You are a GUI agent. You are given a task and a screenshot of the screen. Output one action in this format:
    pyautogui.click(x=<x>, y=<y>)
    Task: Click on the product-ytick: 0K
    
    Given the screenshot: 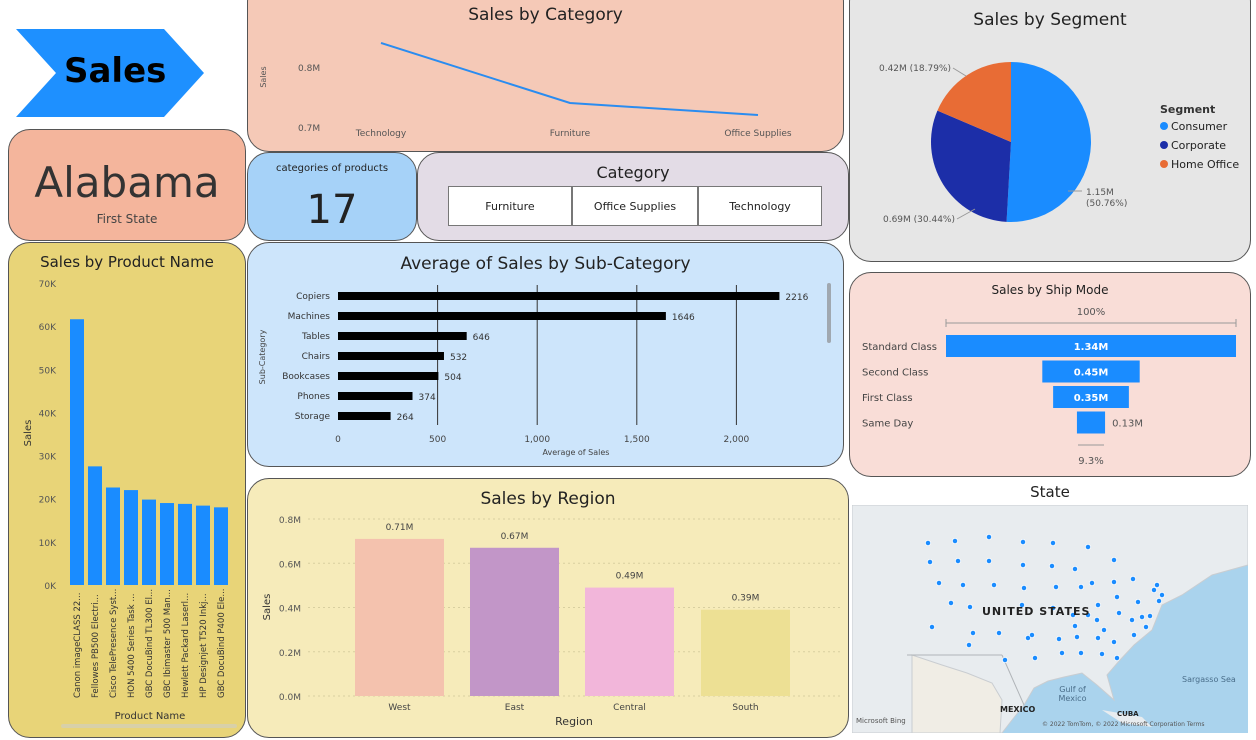 What is the action you would take?
    pyautogui.click(x=50, y=587)
    